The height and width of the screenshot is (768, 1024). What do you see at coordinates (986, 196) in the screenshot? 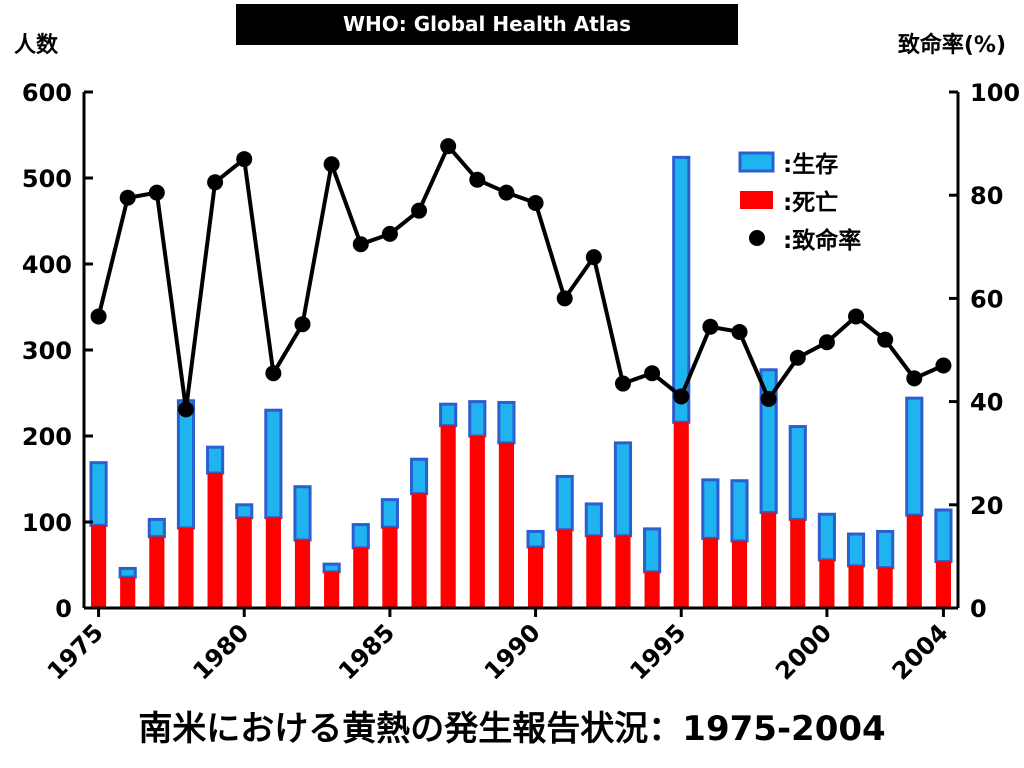
I see `y-right-tick-label: 80` at bounding box center [986, 196].